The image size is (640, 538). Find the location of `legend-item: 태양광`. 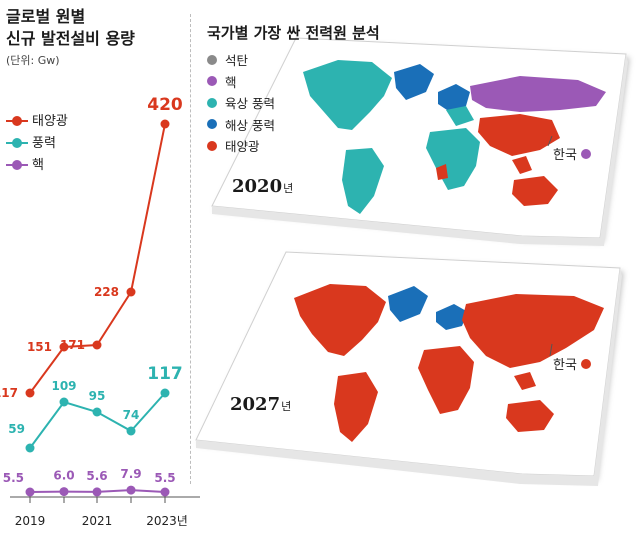

legend-item: 태양광 is located at coordinates (37, 121).